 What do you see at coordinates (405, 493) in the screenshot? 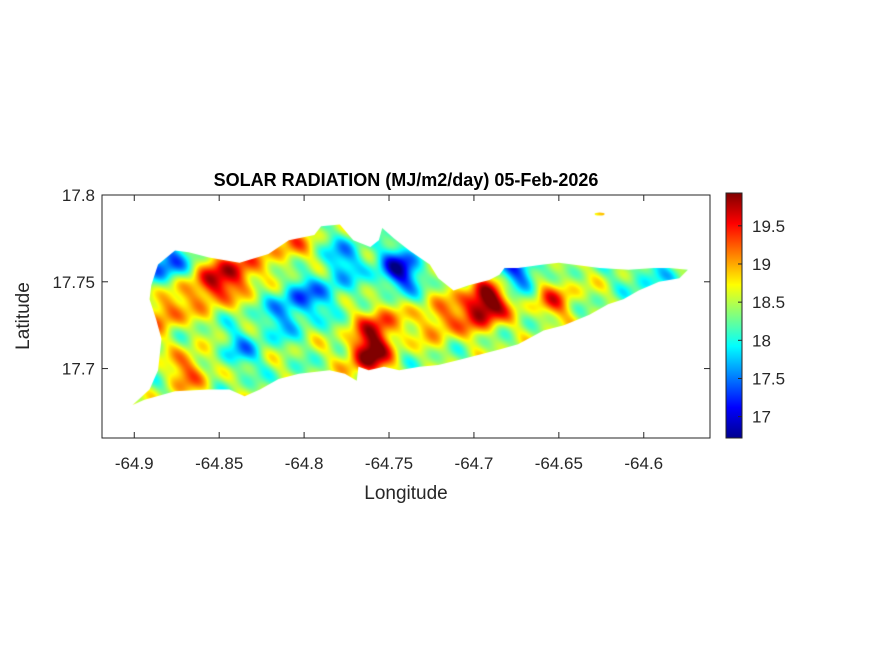
I see `x-axis-label: Longitude` at bounding box center [405, 493].